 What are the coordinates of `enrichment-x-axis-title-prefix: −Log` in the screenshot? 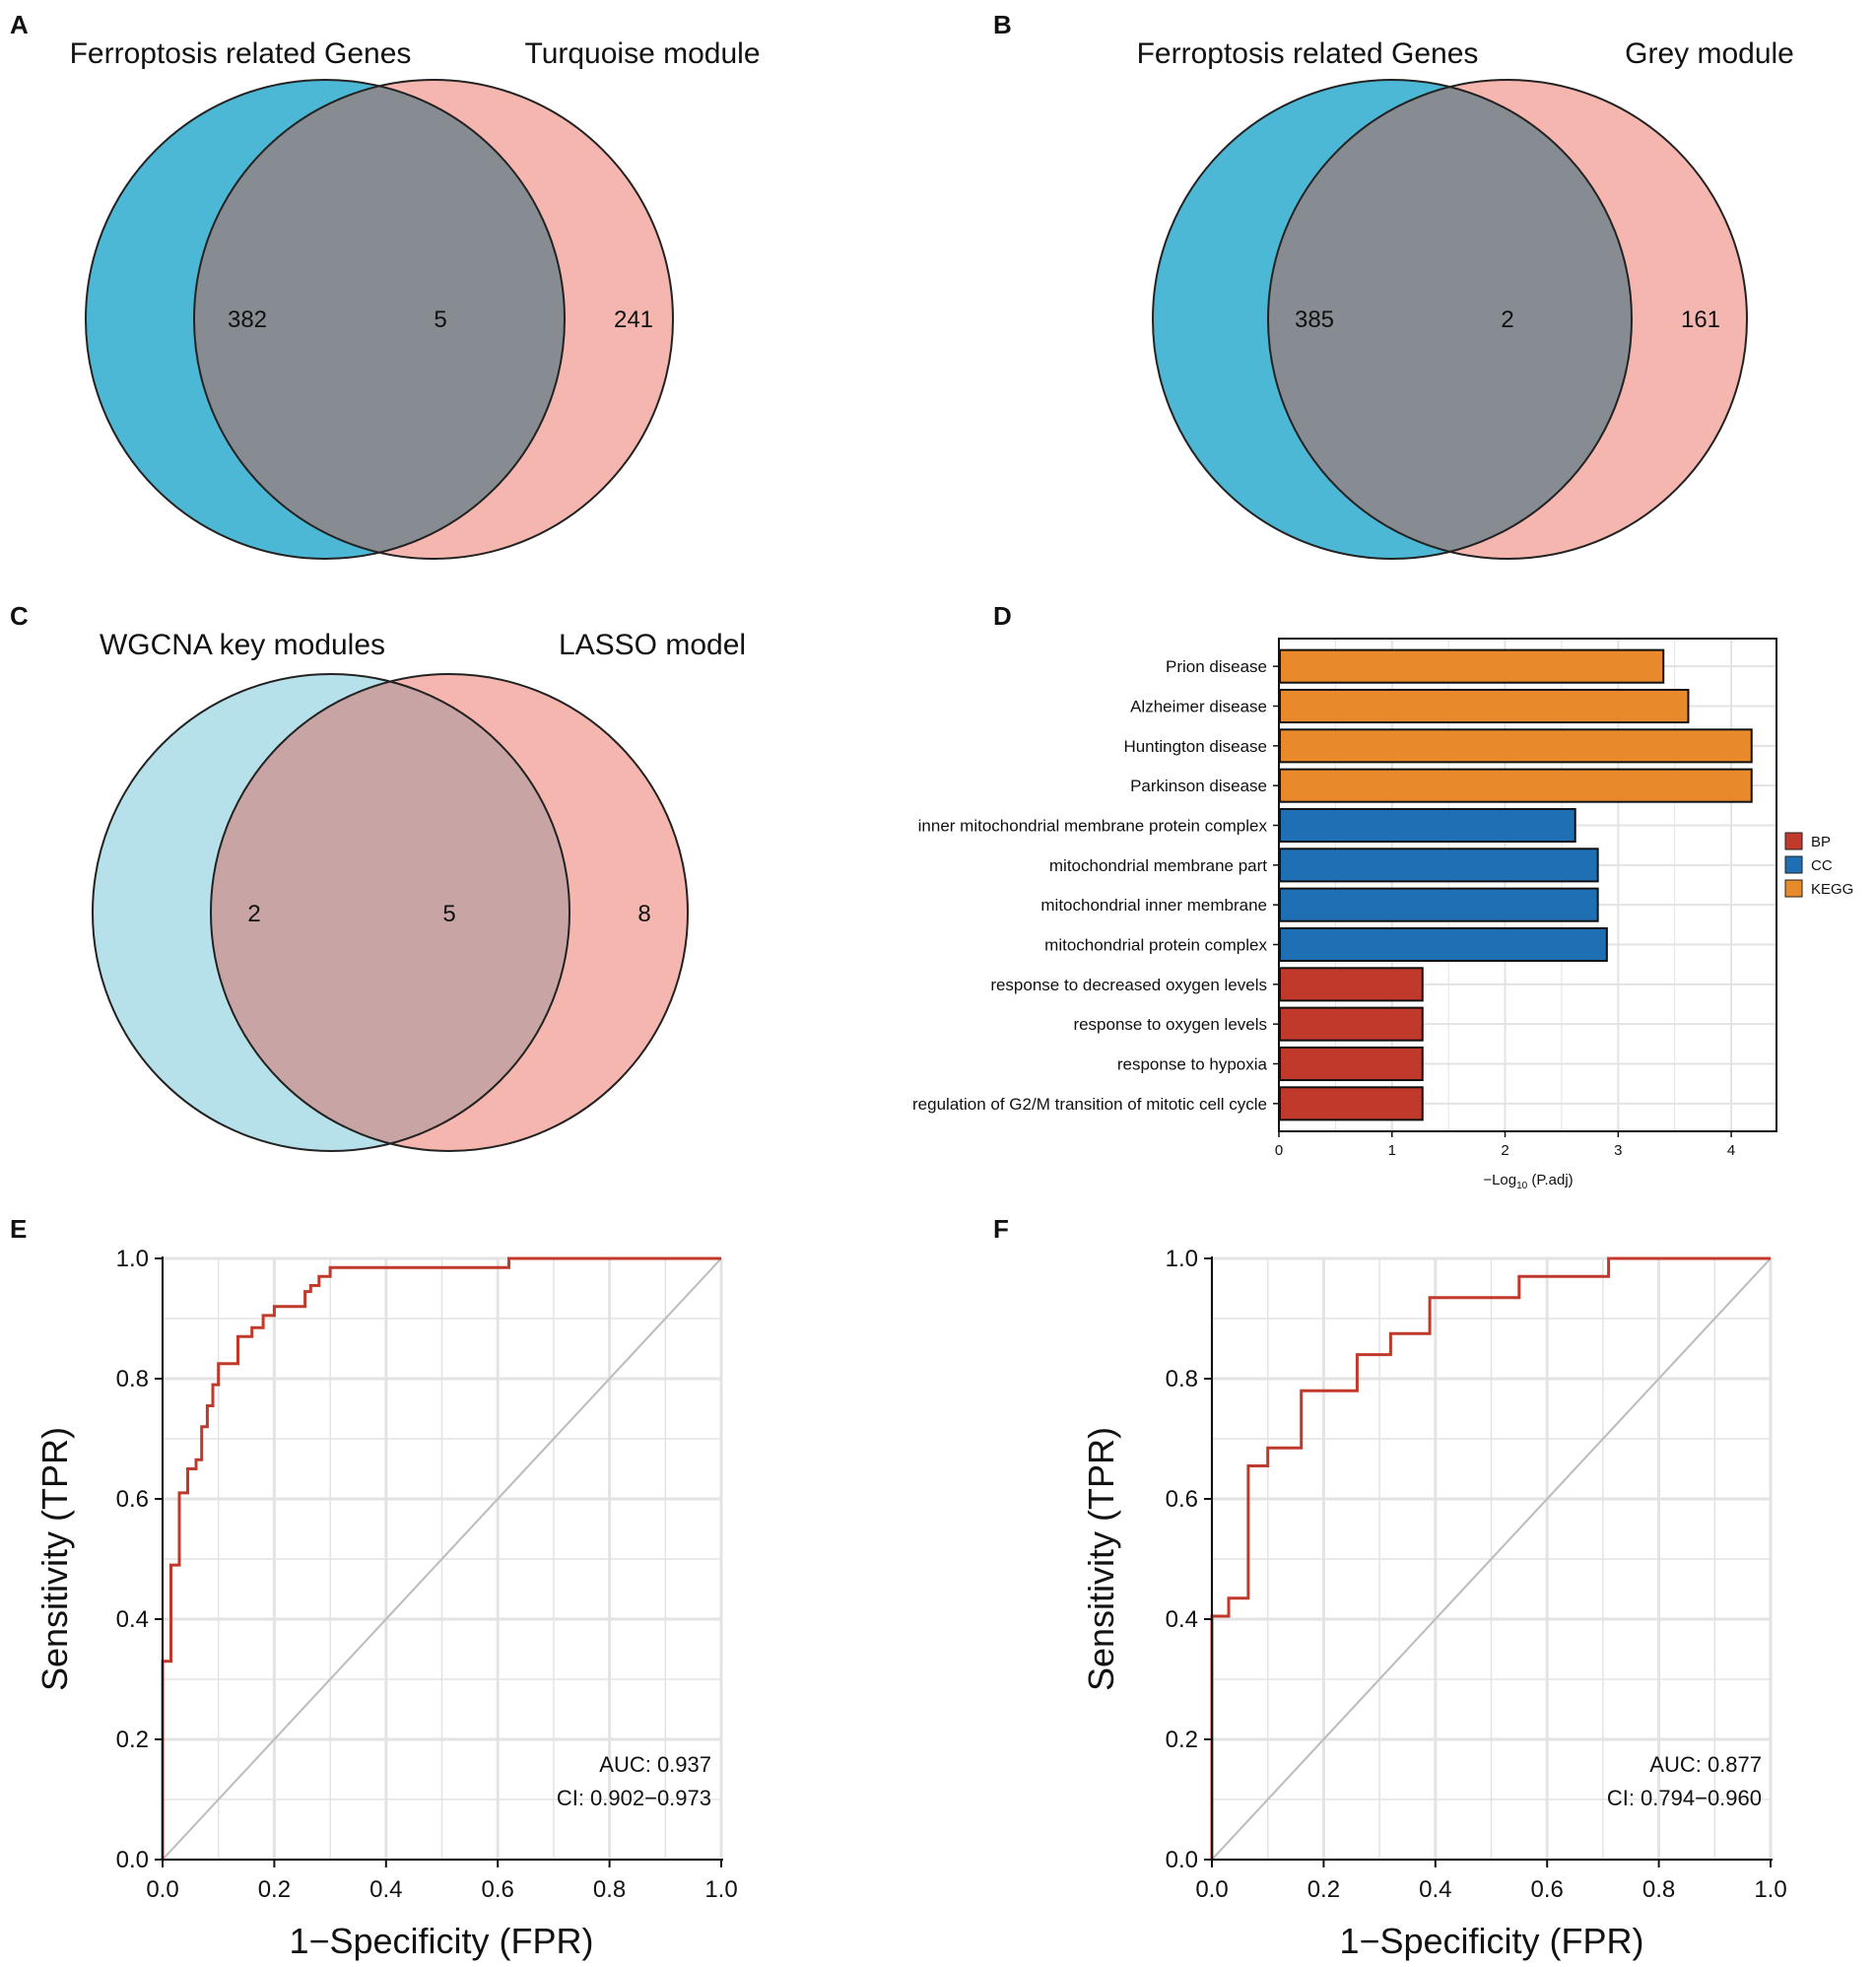 It's located at (1499, 1180).